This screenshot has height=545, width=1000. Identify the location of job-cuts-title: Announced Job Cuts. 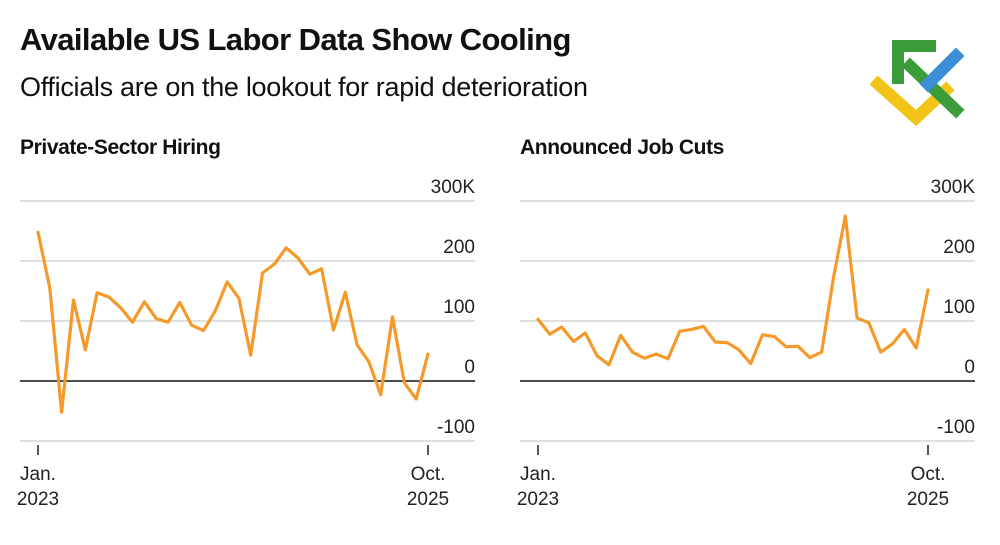
(622, 147).